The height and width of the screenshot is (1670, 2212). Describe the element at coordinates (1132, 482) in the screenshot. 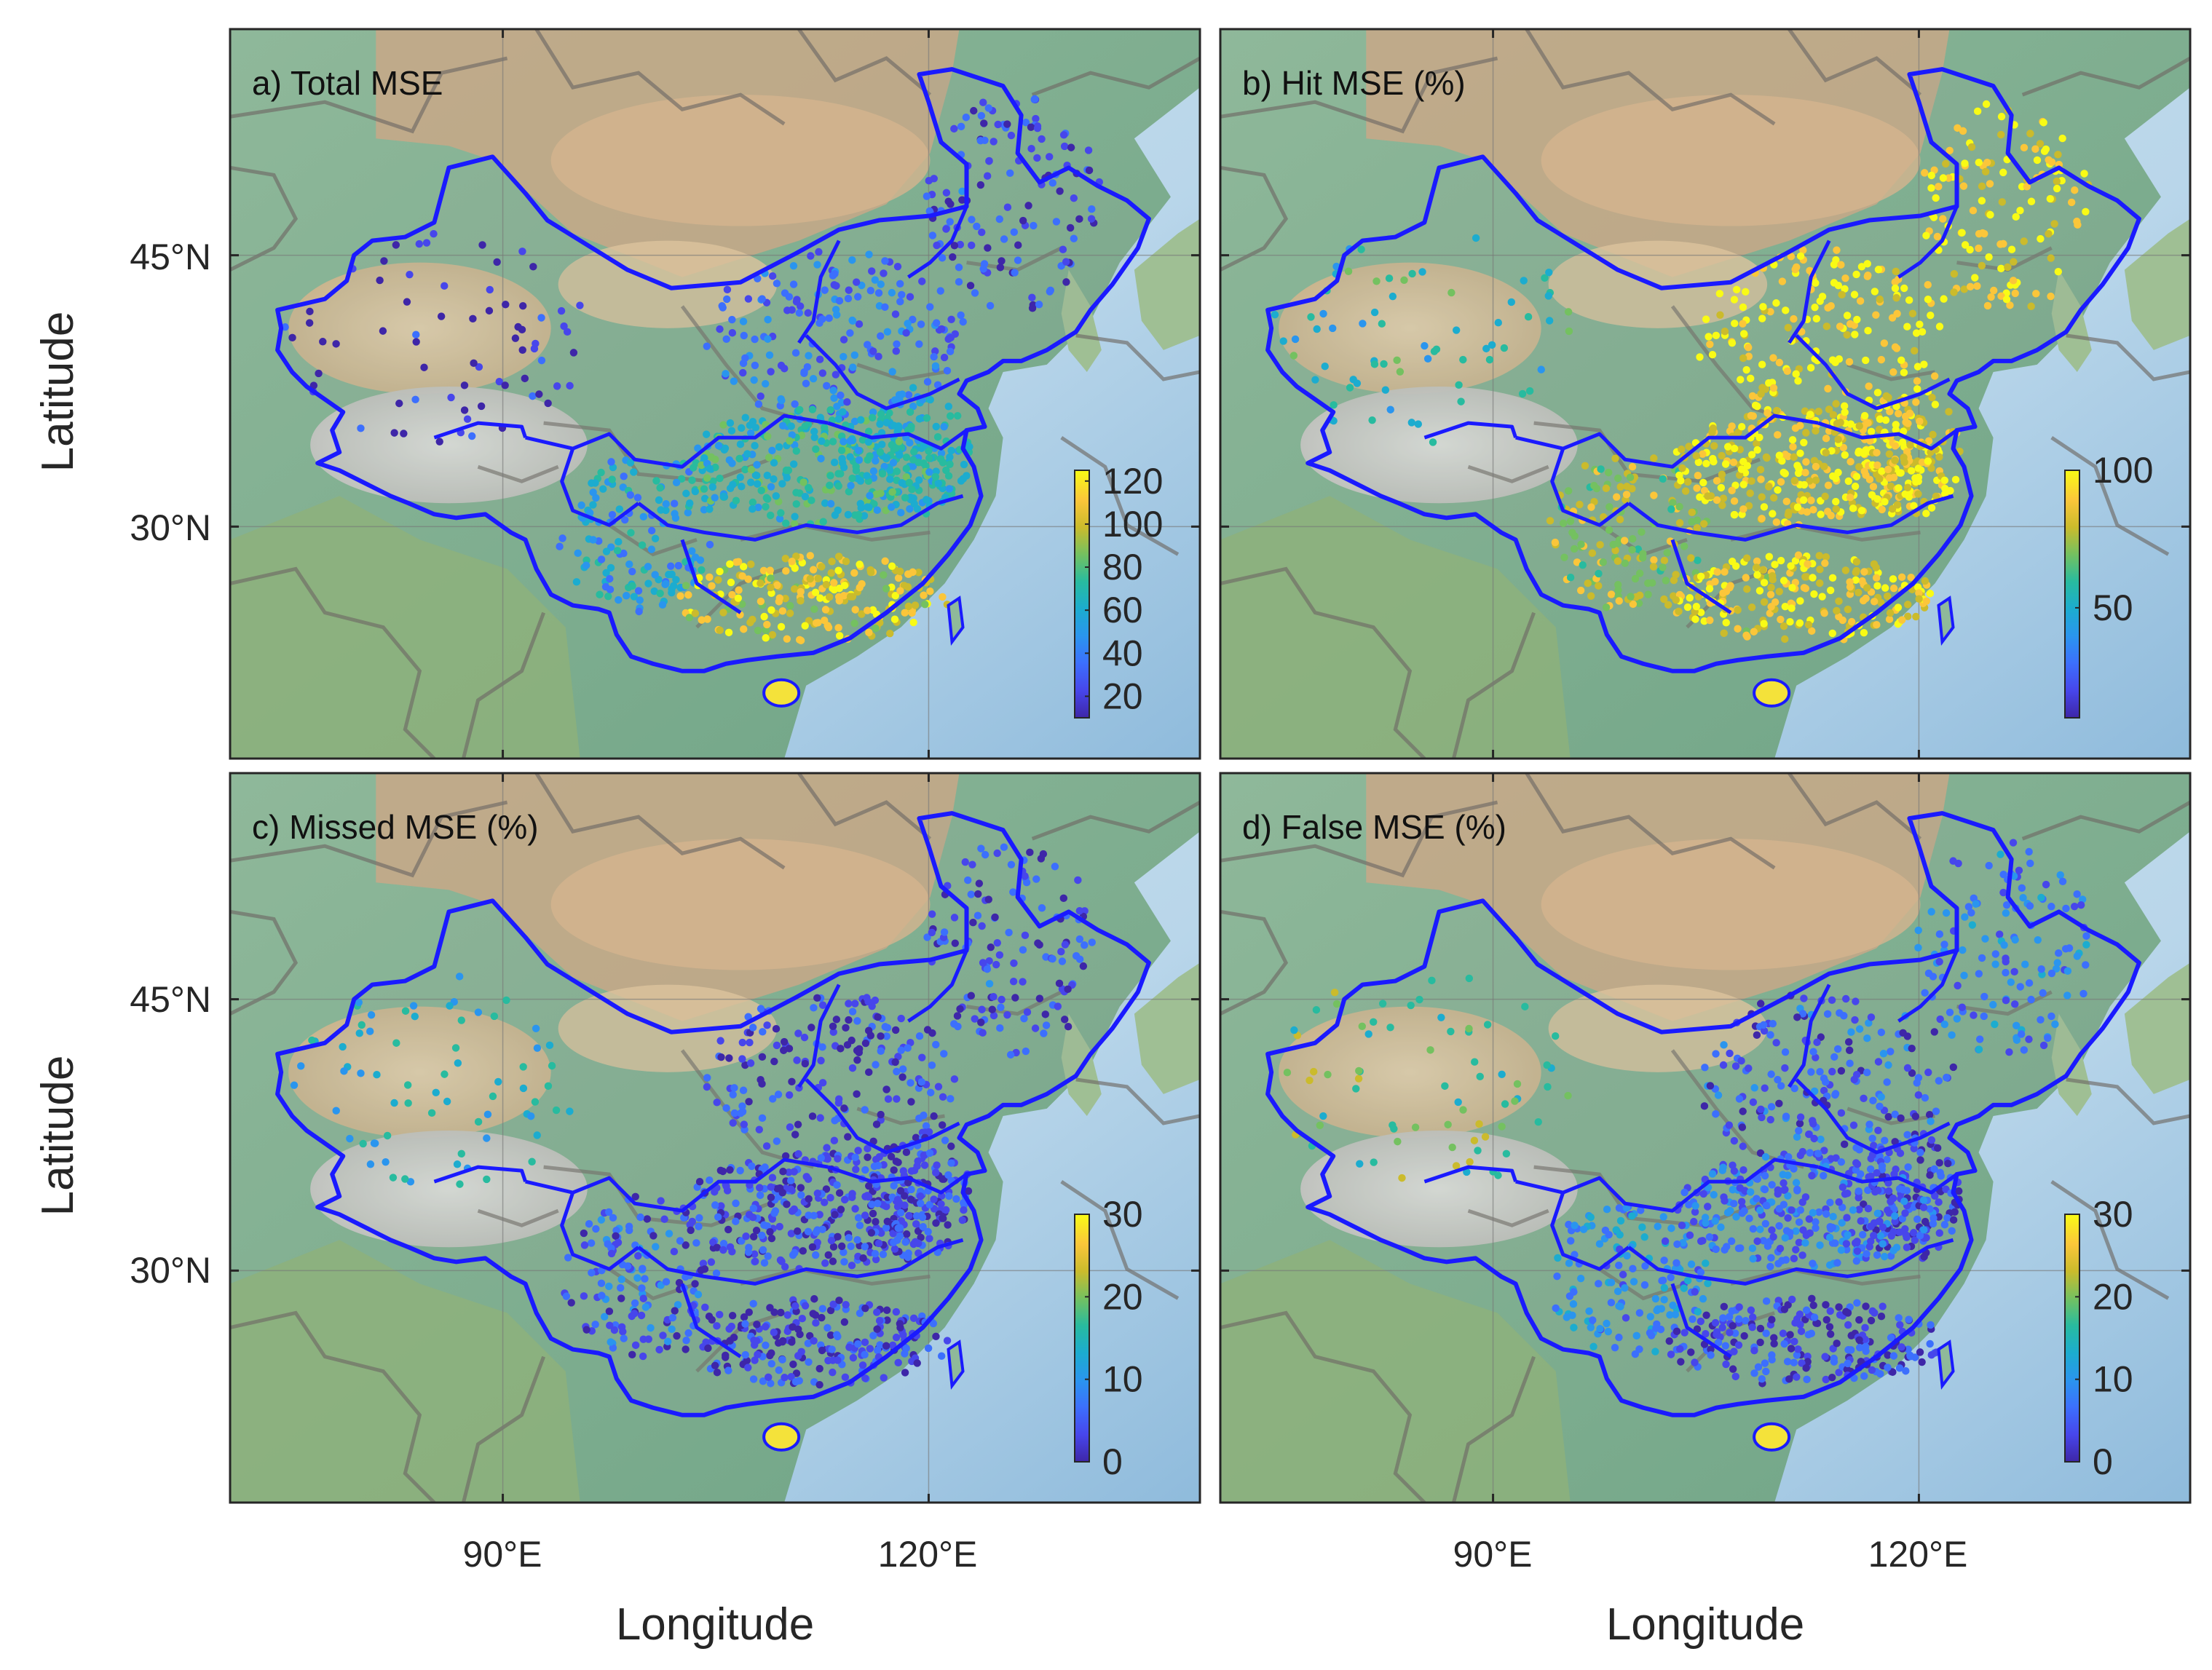

I see `colorbar-tick-label: 120` at that location.